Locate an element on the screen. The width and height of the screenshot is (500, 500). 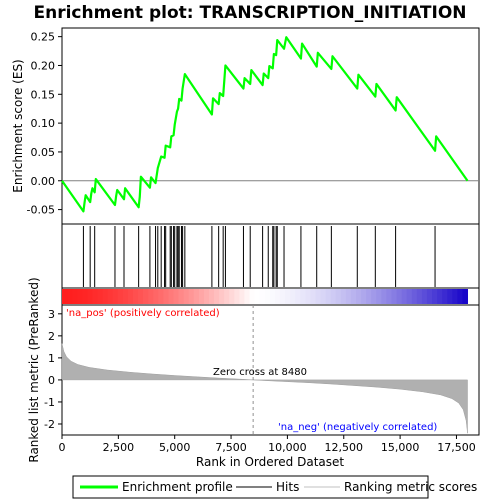
x-tick-label: 12,500 is located at coordinates (344, 447).